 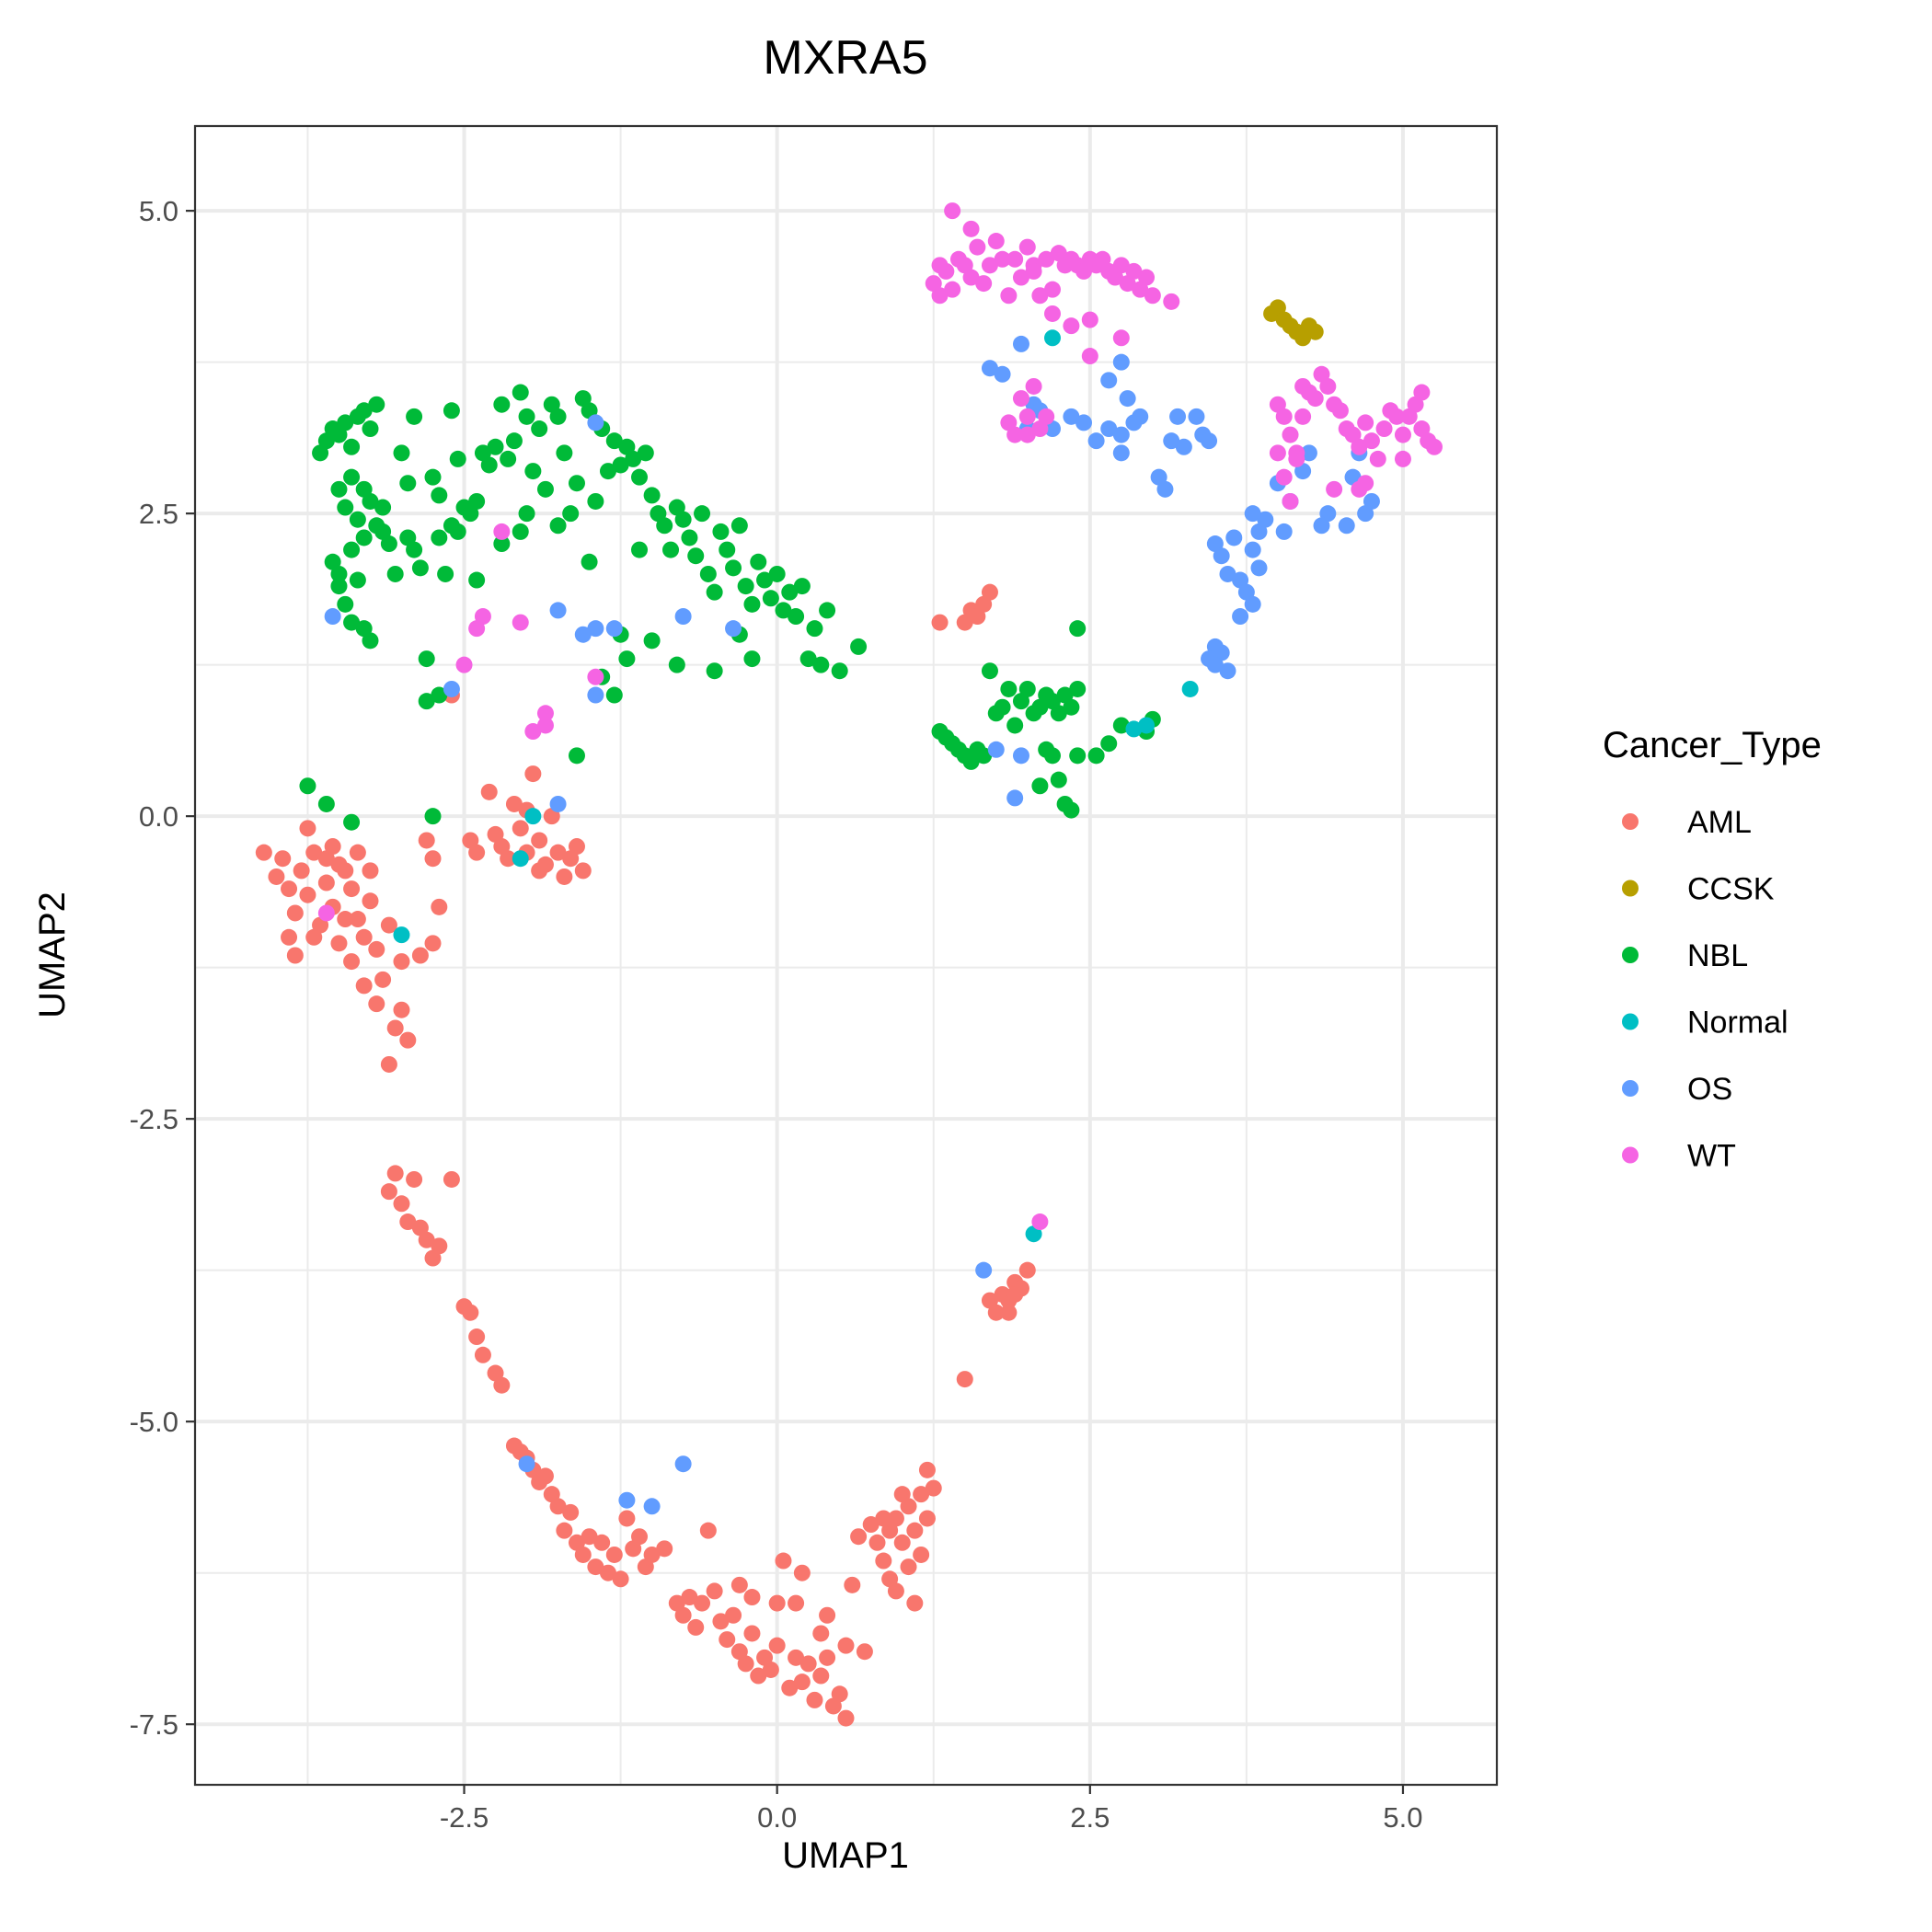 I want to click on legend-key-aml, so click(x=1630, y=821).